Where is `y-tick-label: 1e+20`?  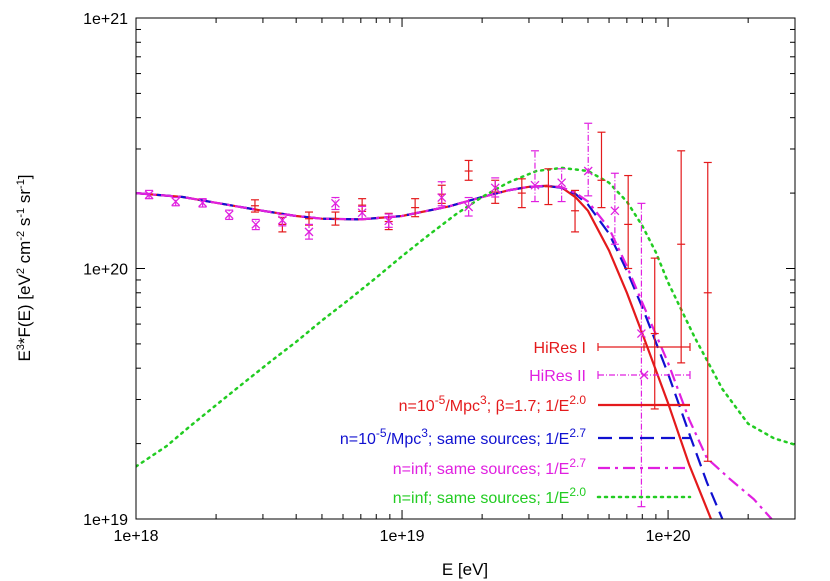 y-tick-label: 1e+20 is located at coordinates (105, 270).